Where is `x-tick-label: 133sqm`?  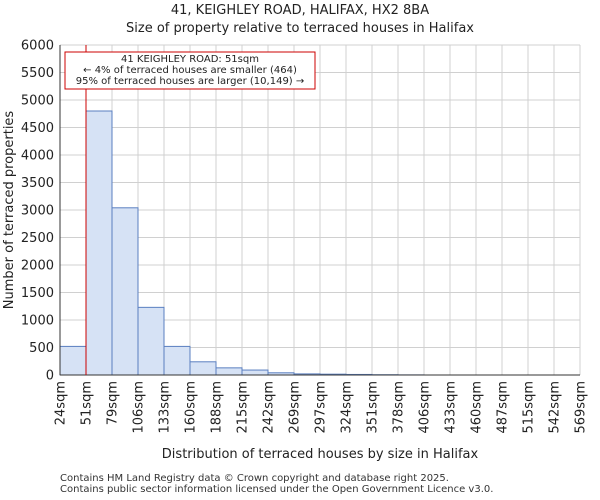
x-tick-label: 133sqm is located at coordinates (165, 407).